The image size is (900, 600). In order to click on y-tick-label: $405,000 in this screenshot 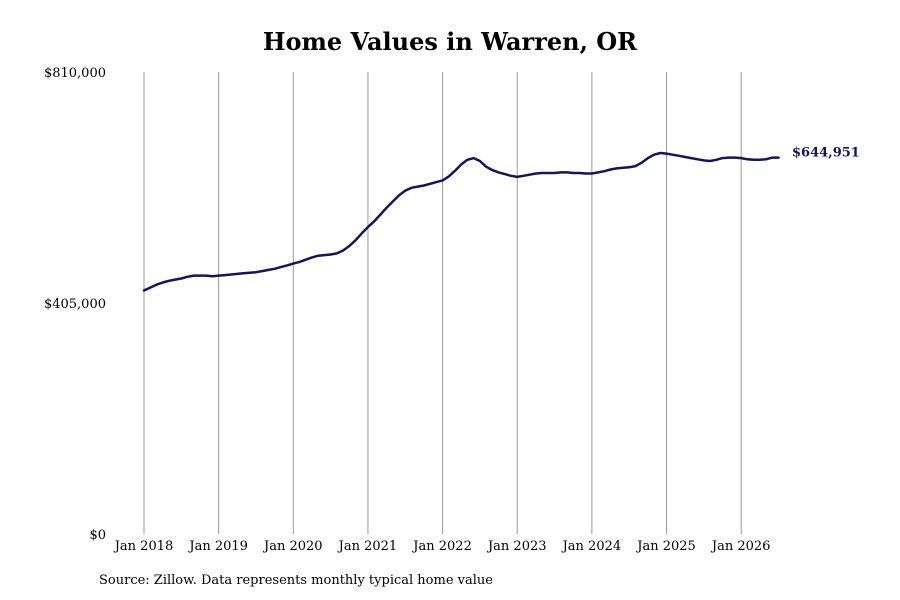, I will do `click(75, 304)`.